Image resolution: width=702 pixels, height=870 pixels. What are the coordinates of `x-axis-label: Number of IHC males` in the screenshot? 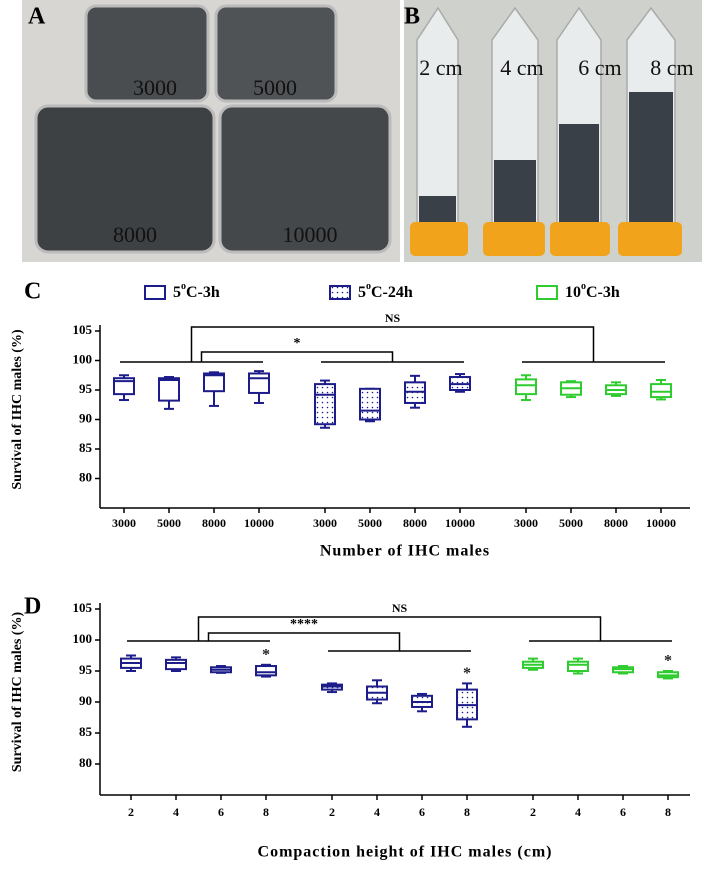 It's located at (405, 551).